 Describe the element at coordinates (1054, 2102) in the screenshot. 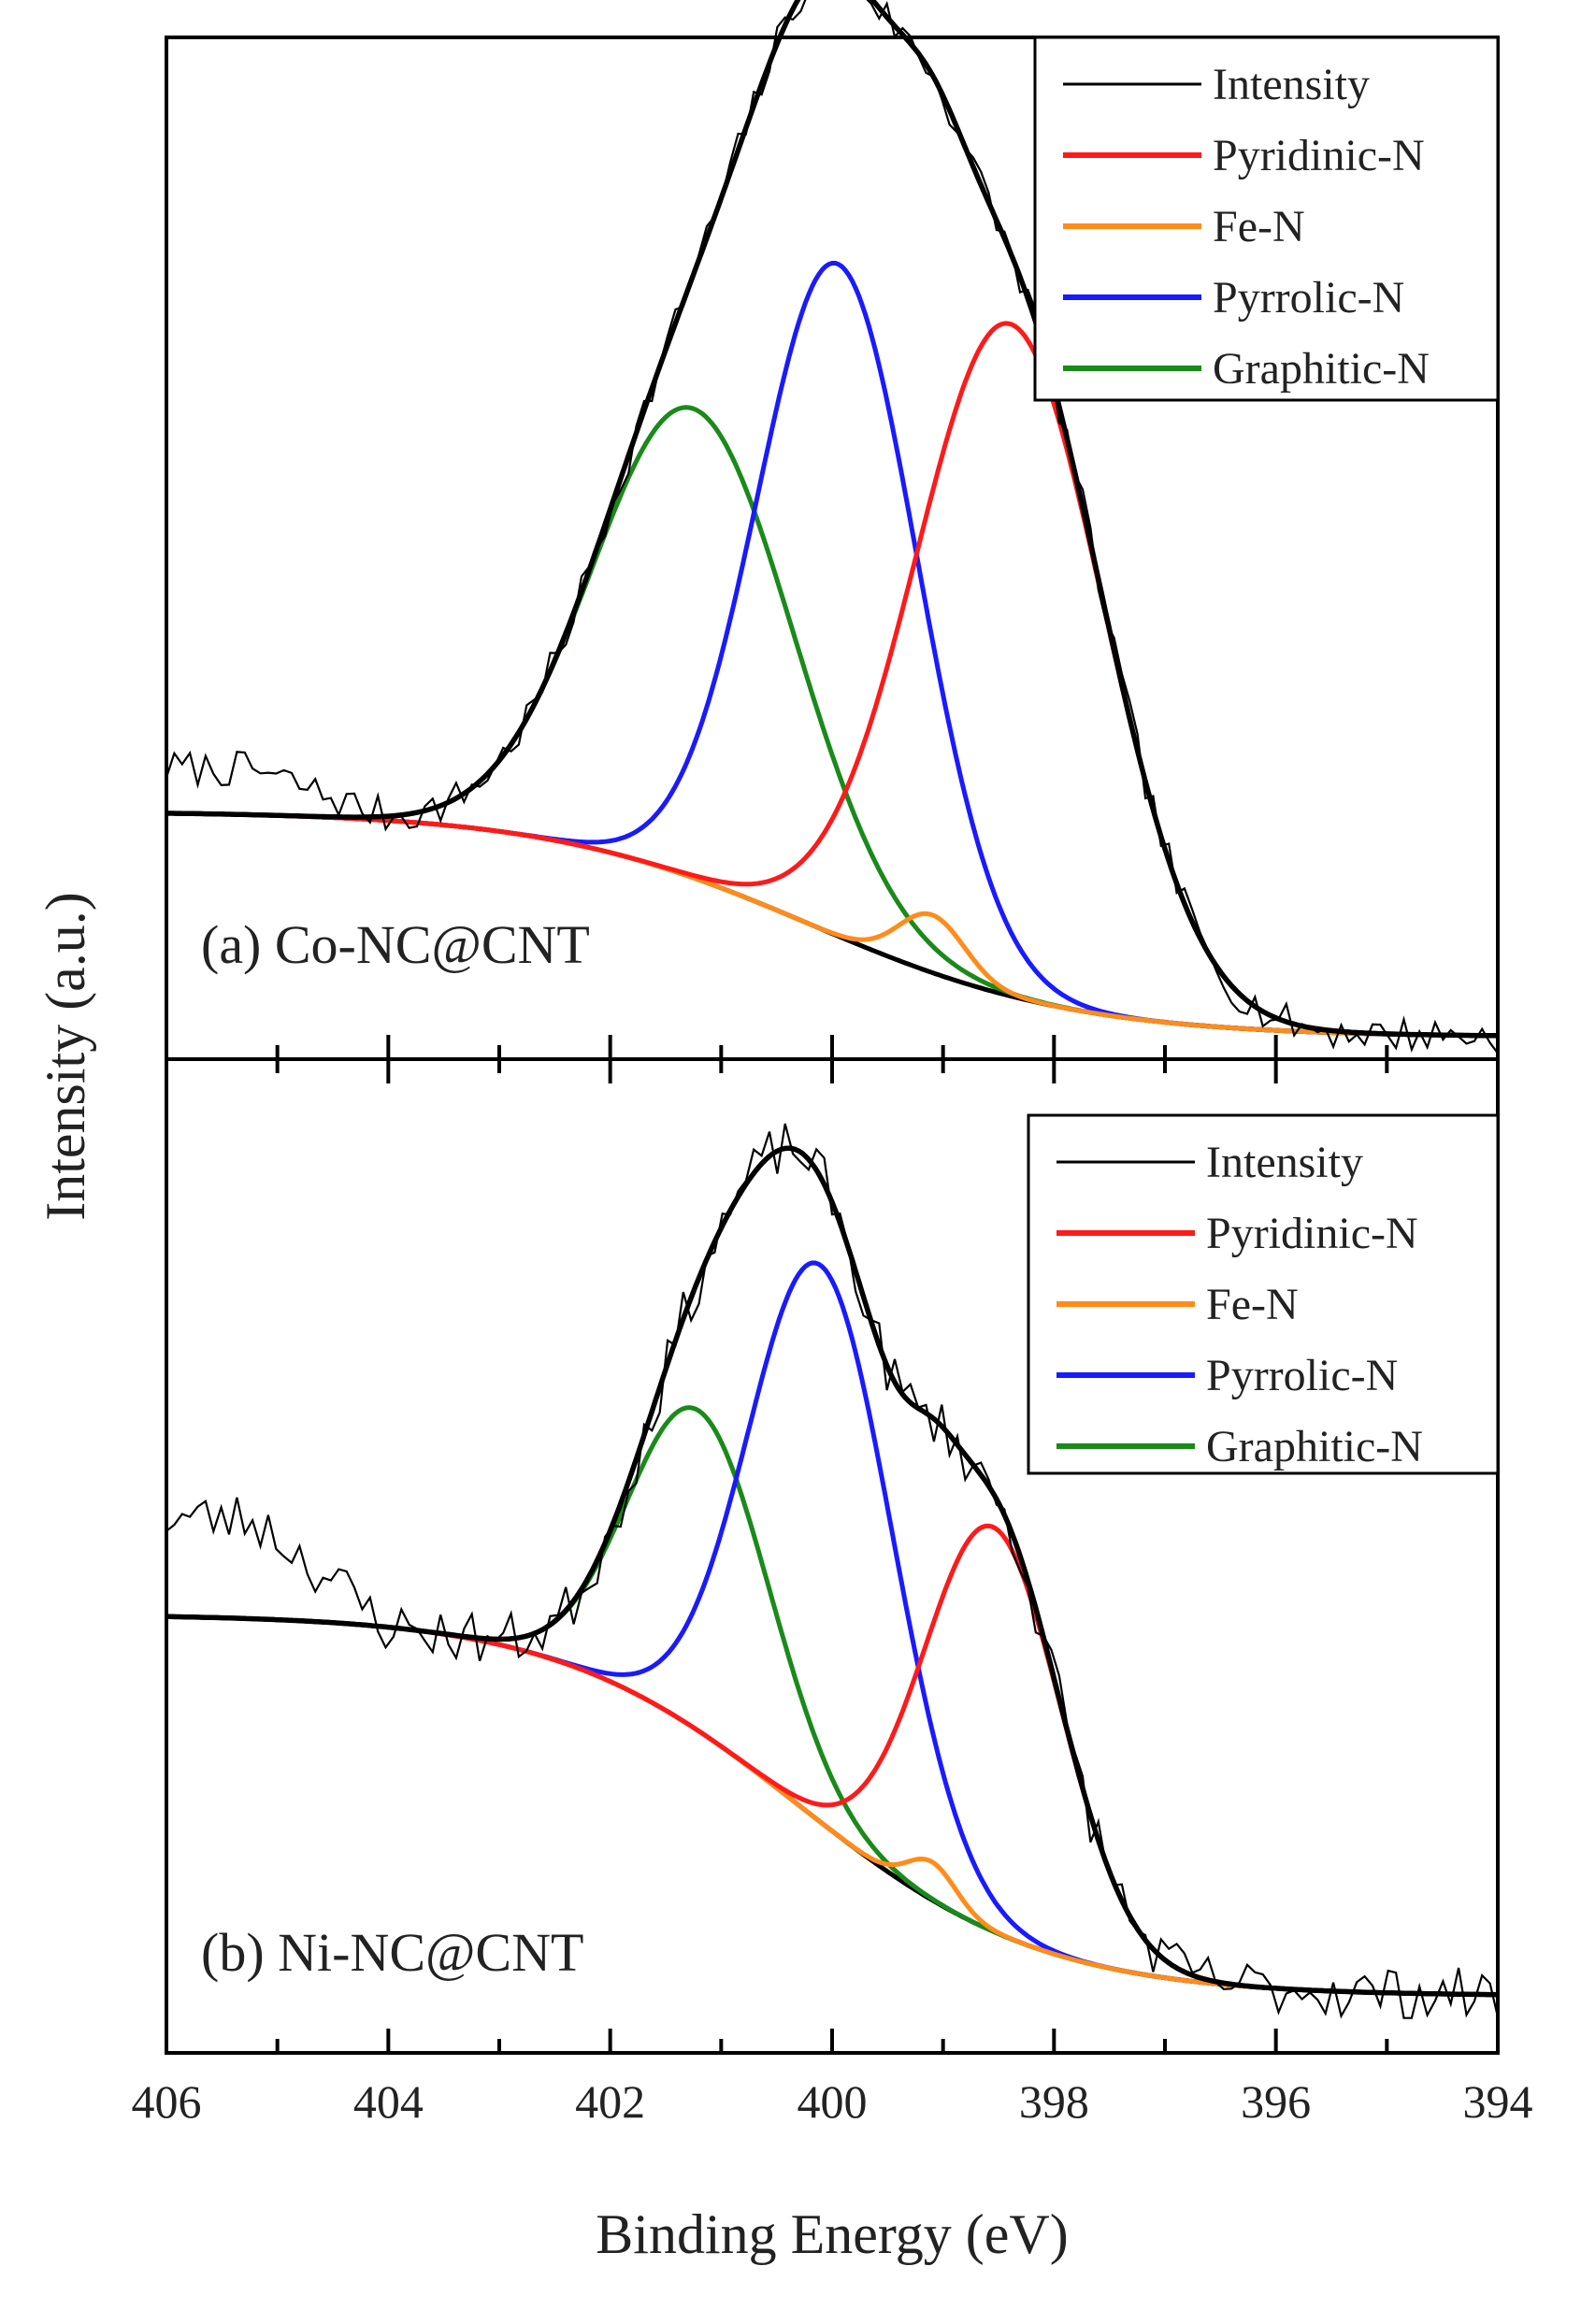

I see `x-tick-label: 398` at that location.